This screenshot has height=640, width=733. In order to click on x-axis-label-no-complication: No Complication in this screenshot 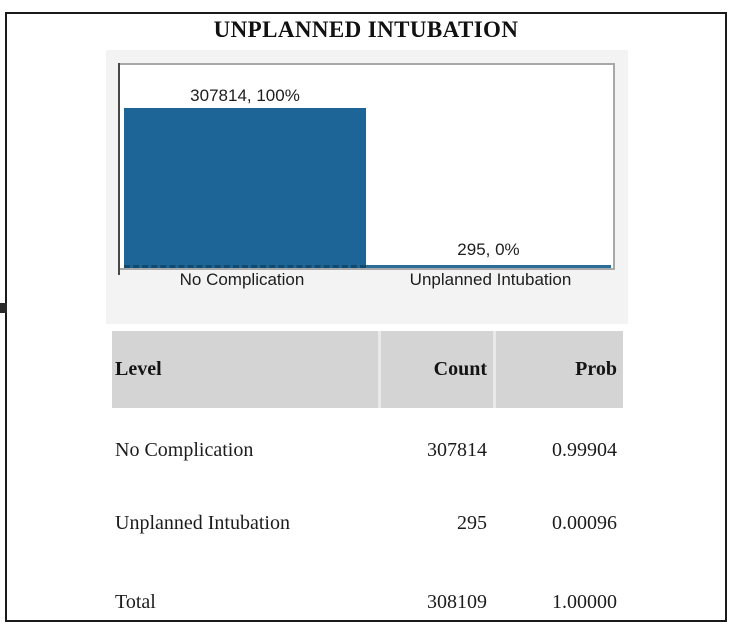, I will do `click(242, 279)`.